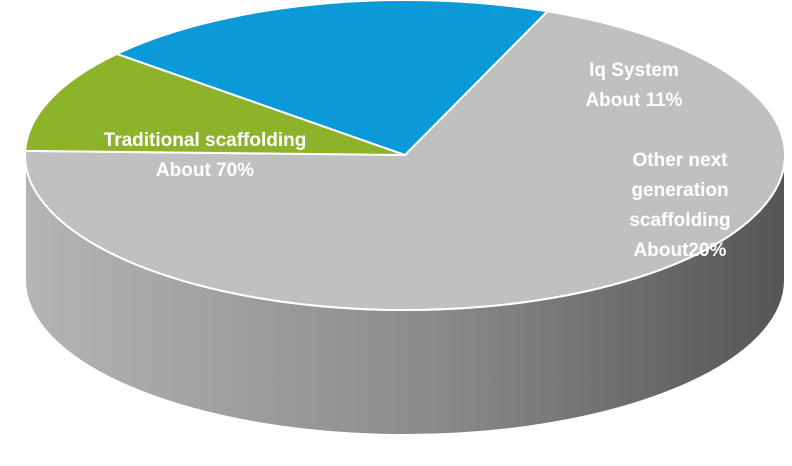 The width and height of the screenshot is (792, 466). What do you see at coordinates (679, 190) in the screenshot?
I see `pie-label-2-line-1: generation` at bounding box center [679, 190].